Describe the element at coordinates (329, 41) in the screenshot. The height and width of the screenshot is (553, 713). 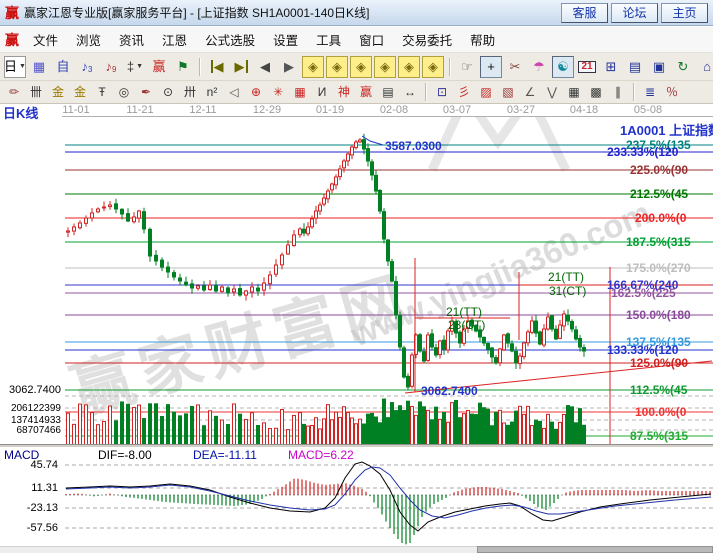
I see `menu-item-tools: 工具` at that location.